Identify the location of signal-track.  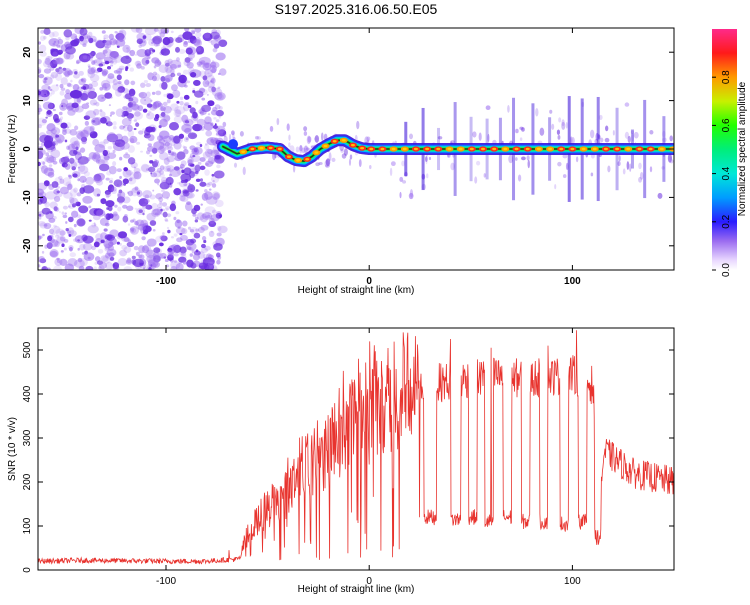
(445, 151).